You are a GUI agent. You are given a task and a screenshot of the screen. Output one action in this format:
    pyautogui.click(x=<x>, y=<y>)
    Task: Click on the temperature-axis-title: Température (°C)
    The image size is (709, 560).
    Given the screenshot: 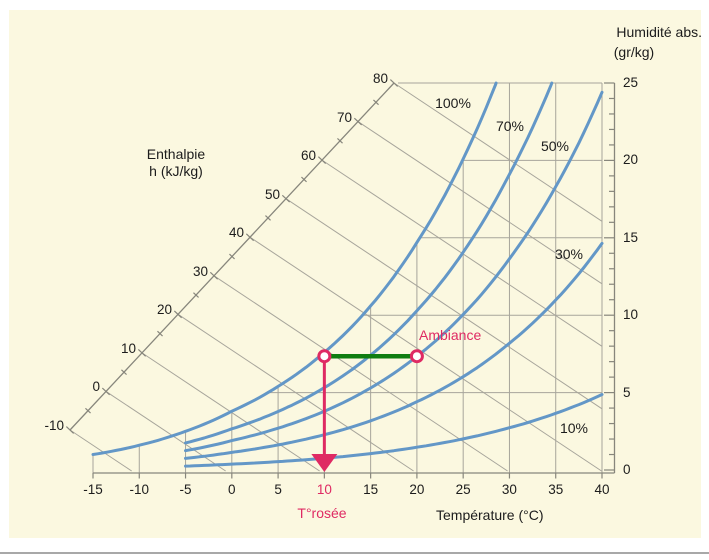 What is the action you would take?
    pyautogui.click(x=490, y=515)
    